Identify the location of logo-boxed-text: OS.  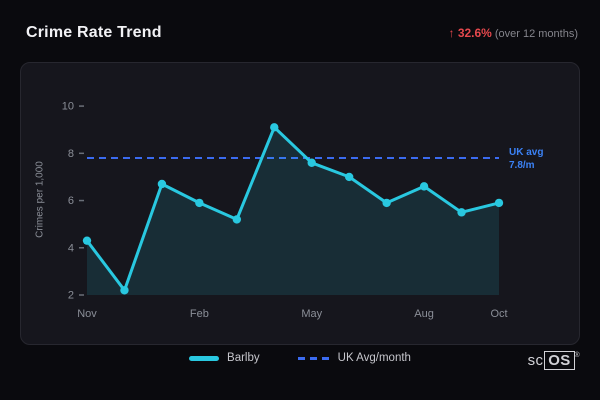
(559, 360).